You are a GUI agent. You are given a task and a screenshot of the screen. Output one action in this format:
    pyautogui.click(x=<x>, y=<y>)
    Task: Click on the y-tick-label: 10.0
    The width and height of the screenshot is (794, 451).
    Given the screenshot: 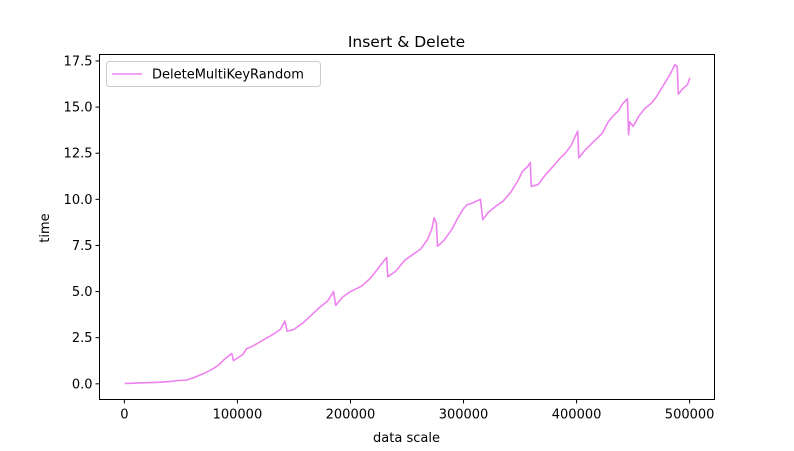 What is the action you would take?
    pyautogui.click(x=78, y=200)
    